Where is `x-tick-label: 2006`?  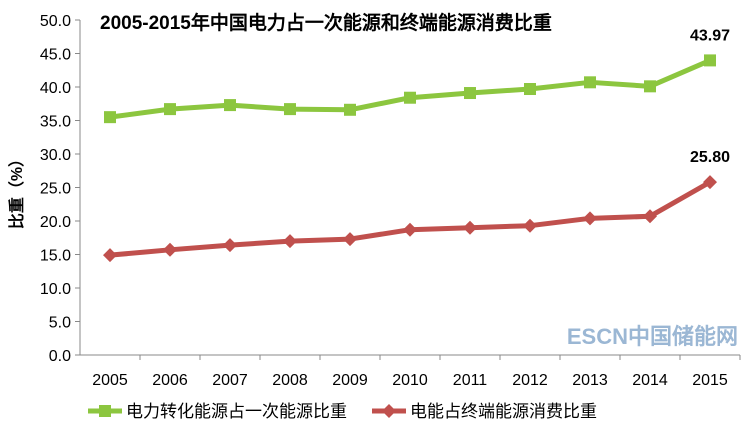 x-tick-label: 2006 is located at coordinates (170, 380).